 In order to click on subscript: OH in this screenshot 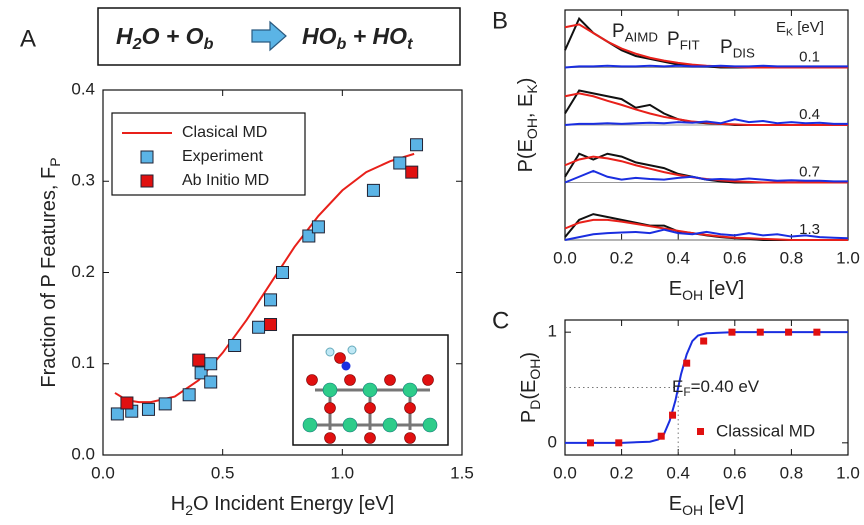, I will do `click(692, 295)`.